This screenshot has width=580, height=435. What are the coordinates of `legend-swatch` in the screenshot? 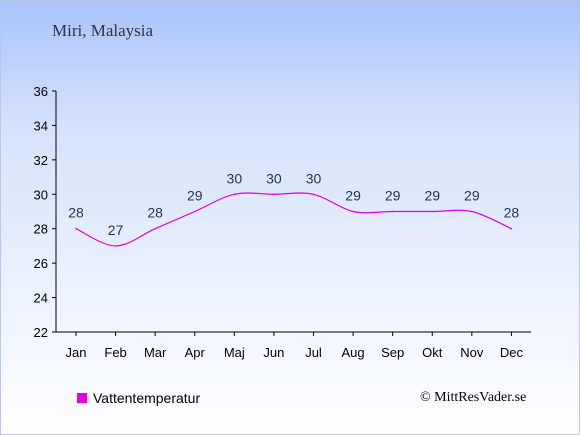 It's located at (82, 398).